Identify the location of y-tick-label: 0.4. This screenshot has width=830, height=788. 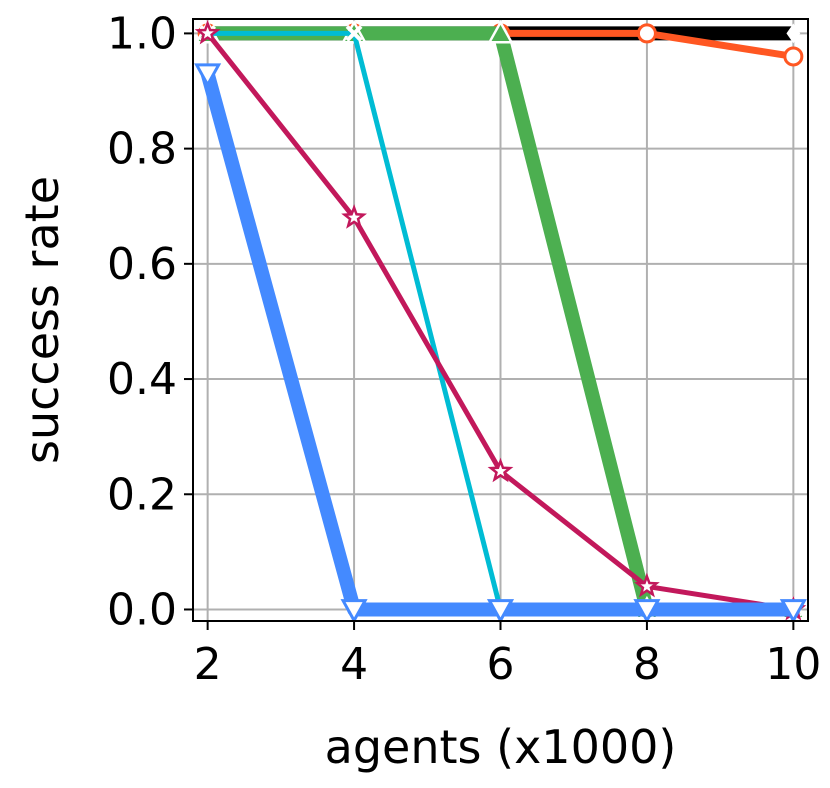
(142, 379).